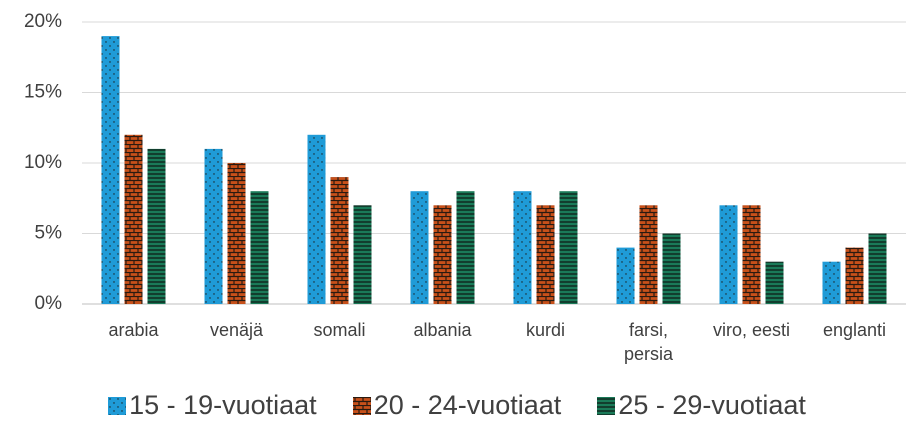 This screenshot has width=914, height=423. Describe the element at coordinates (467, 405) in the screenshot. I see `legend-label: 20 - 24-vuotiaat` at that location.